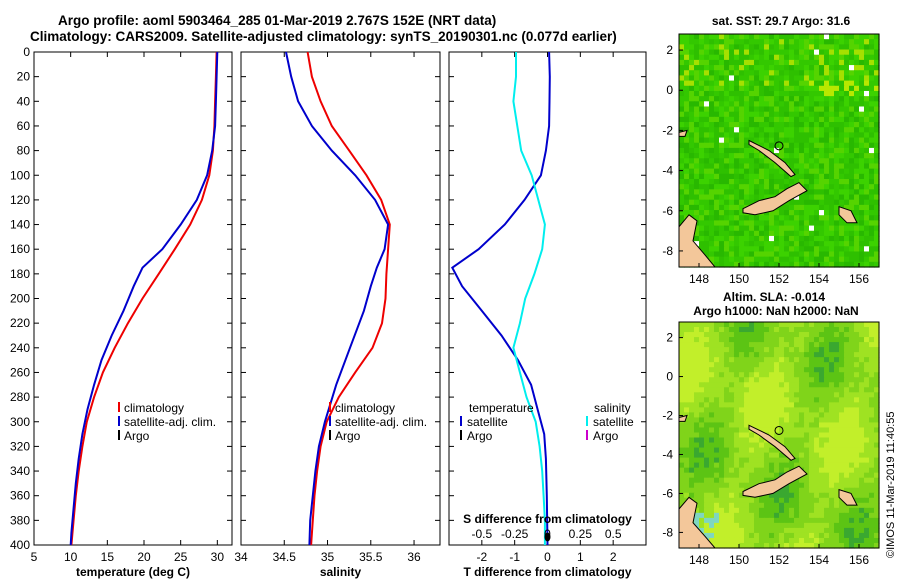 The image size is (900, 580). Describe the element at coordinates (137, 436) in the screenshot. I see `temperature-legend-label: Argo` at that location.